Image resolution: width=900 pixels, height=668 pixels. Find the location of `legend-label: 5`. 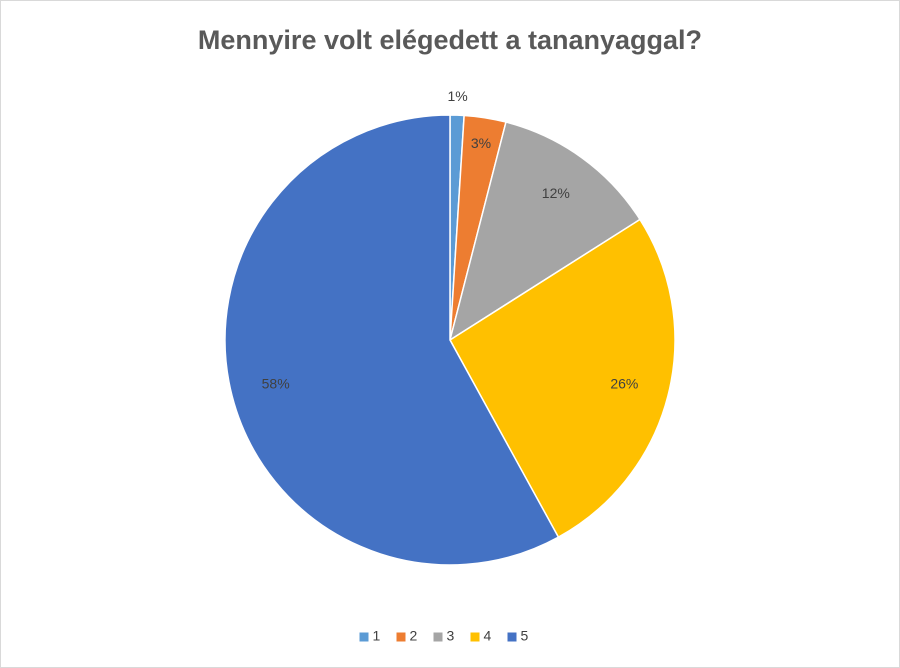

legend-label: 5 is located at coordinates (525, 636).